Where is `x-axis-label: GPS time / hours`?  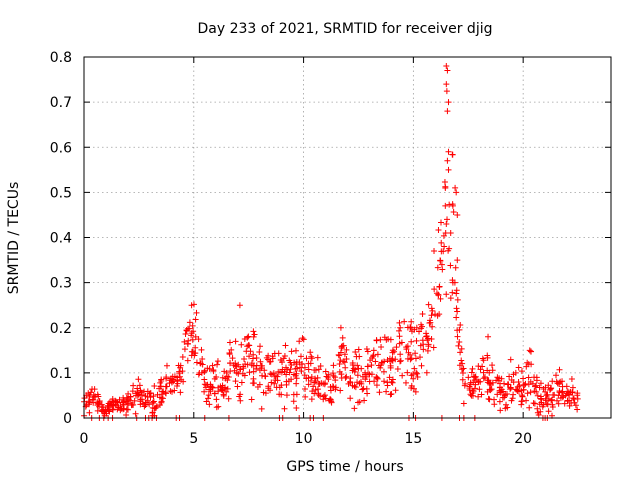
x-axis-label: GPS time / hours is located at coordinates (344, 467).